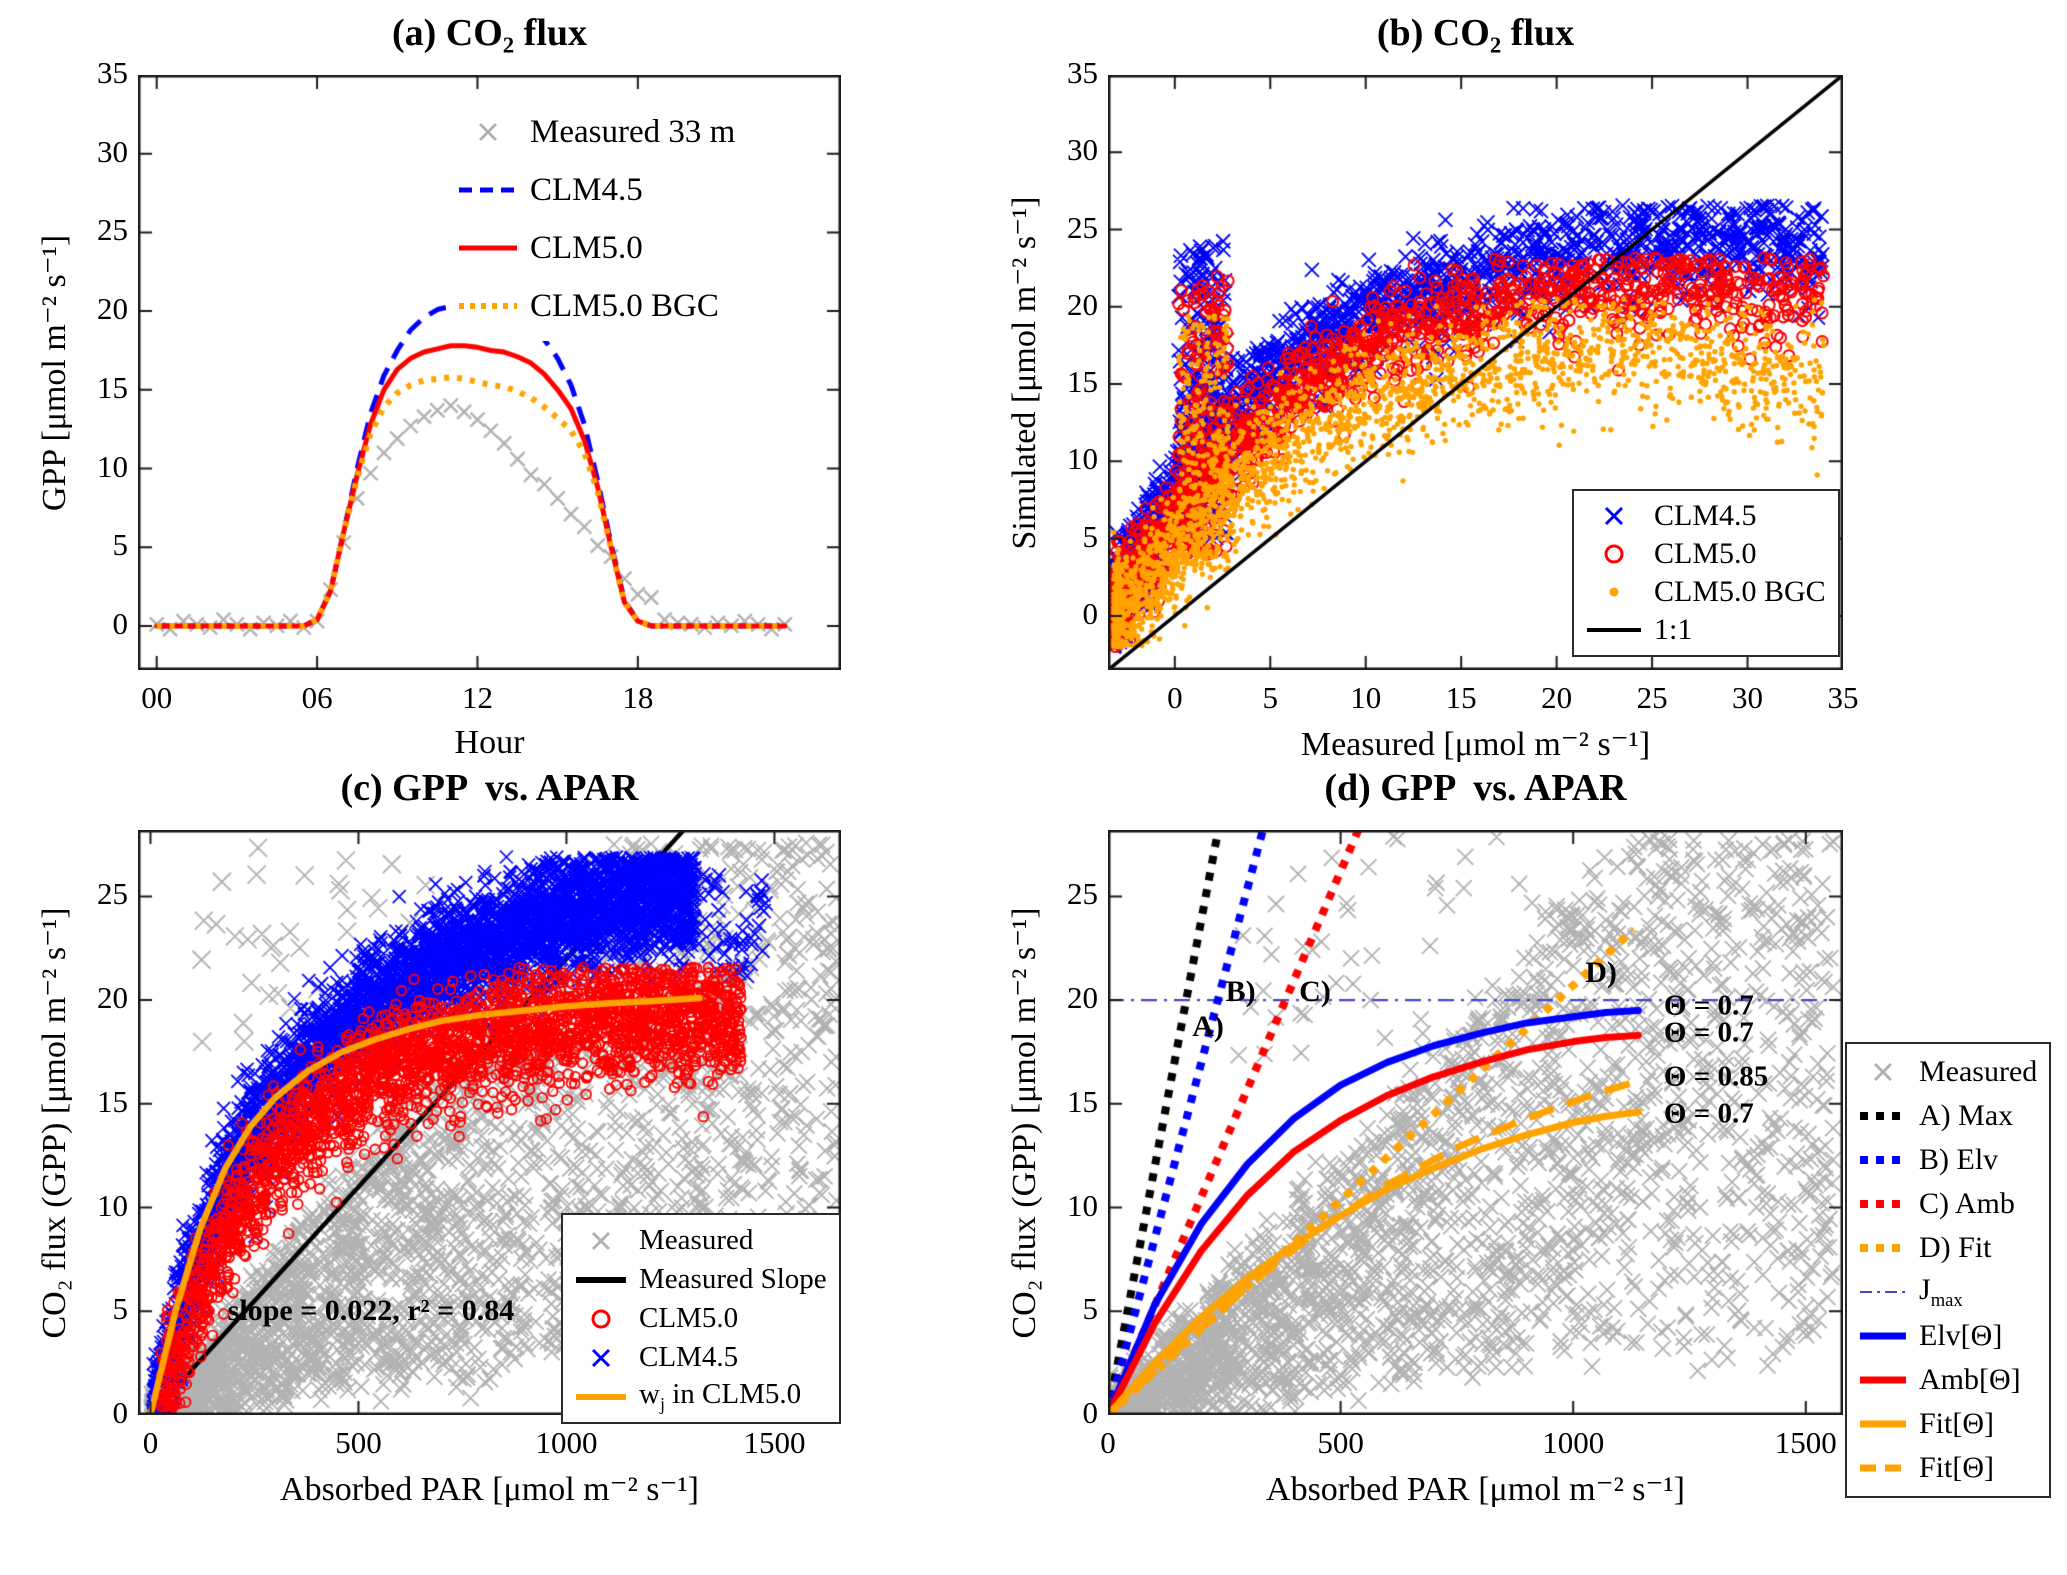 This screenshot has height=1575, width=2067. What do you see at coordinates (317, 697) in the screenshot?
I see `panel-a-x-tick-label: 06` at bounding box center [317, 697].